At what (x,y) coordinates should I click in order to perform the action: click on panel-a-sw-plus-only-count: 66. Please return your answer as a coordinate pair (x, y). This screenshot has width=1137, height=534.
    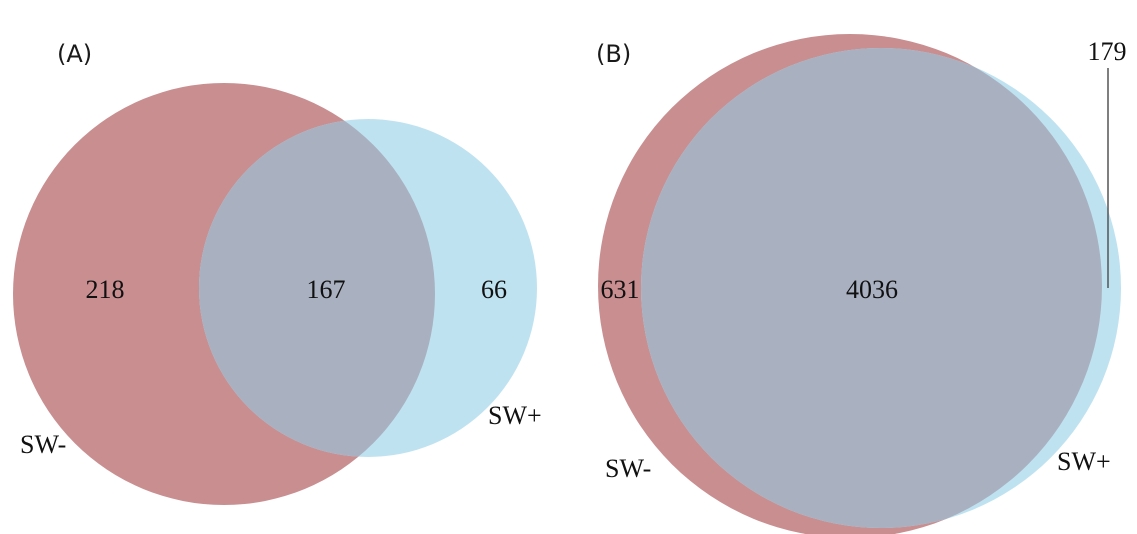
    Looking at the image, I should click on (494, 289).